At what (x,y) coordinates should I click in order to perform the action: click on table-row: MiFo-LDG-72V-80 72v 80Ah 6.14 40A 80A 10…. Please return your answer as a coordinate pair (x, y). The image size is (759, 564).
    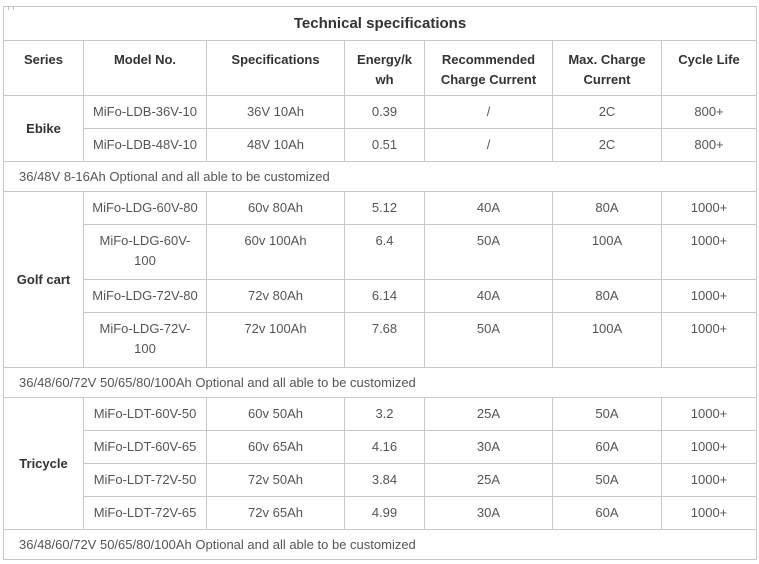
    Looking at the image, I should click on (381, 296).